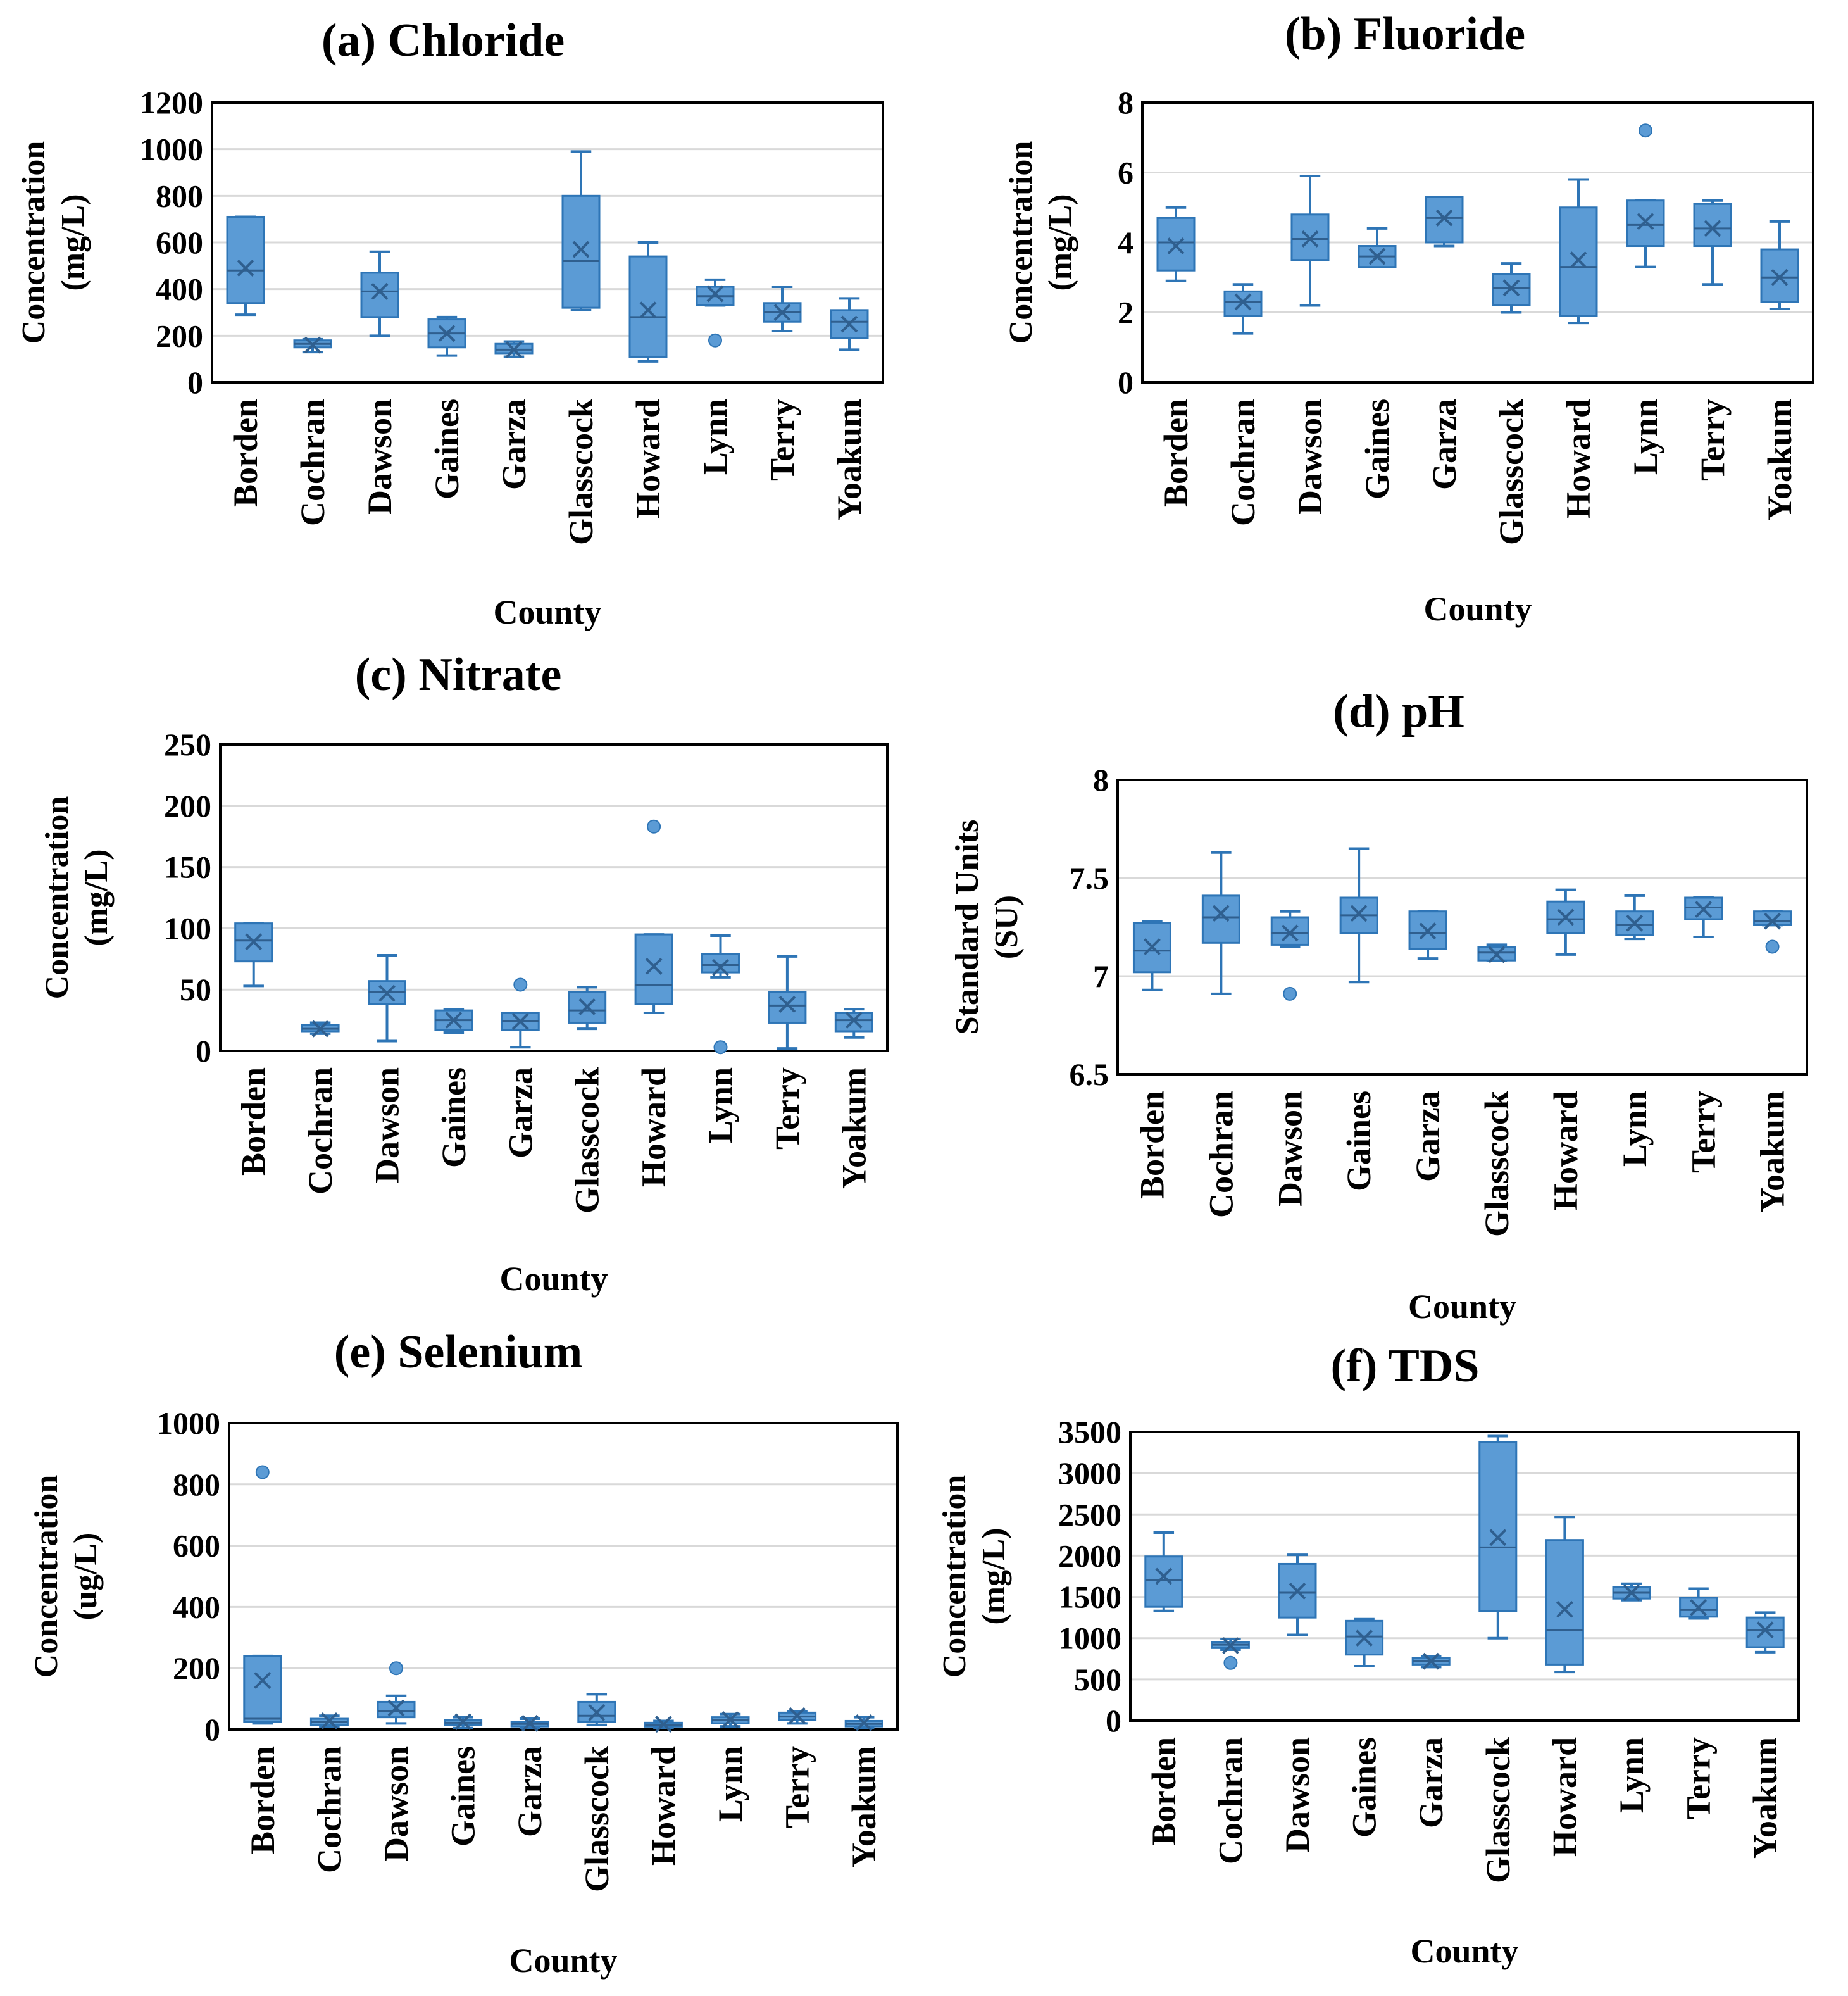 This screenshot has width=1848, height=1996. I want to click on category-label: Terry, so click(797, 1787).